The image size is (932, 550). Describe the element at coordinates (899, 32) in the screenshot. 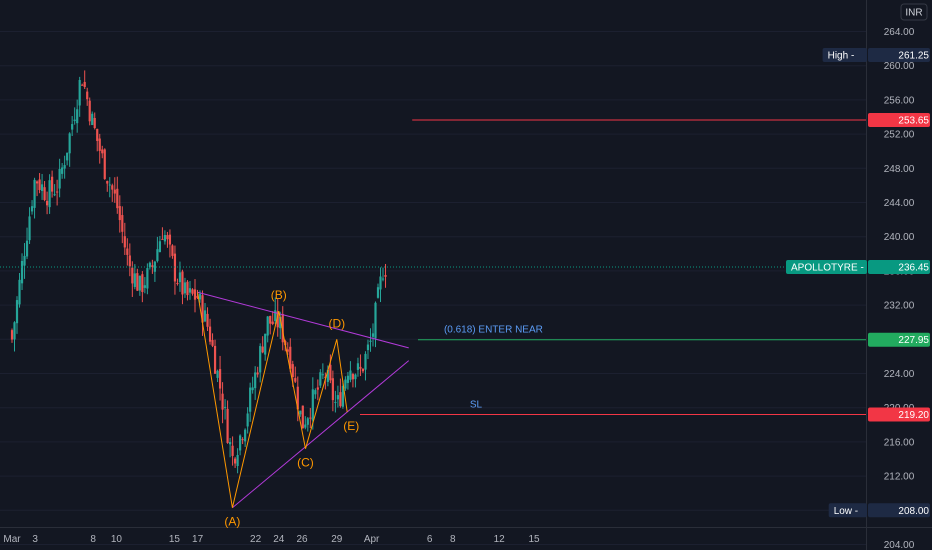

I see `y-tick-label: 264.00` at that location.